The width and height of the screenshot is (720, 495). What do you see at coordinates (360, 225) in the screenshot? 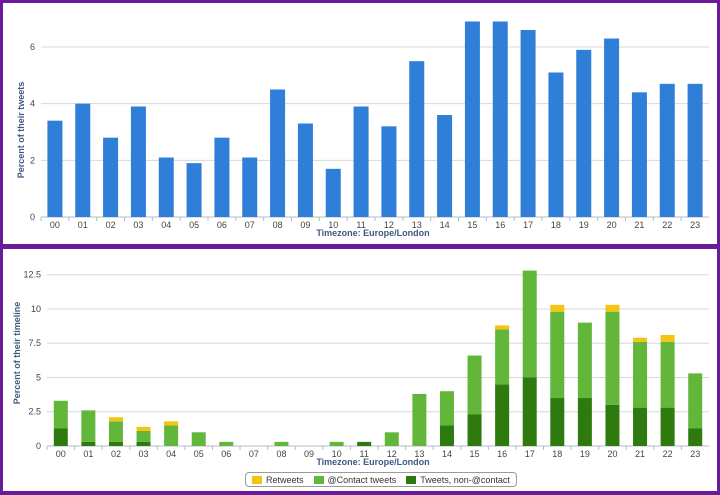
I see `x-tick-label: 11` at bounding box center [360, 225].